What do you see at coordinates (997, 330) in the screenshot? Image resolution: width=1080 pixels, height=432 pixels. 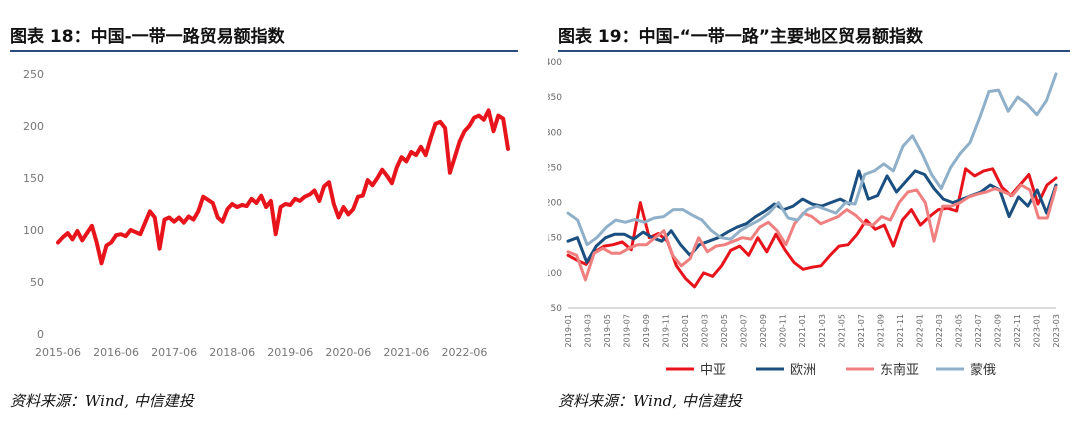 I see `x-tick-label: 2022-09` at bounding box center [997, 330].